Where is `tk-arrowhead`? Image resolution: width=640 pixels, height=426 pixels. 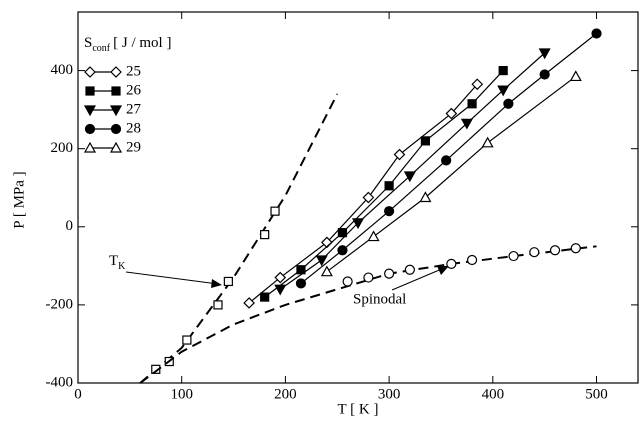 tk-arrowhead is located at coordinates (216, 283).